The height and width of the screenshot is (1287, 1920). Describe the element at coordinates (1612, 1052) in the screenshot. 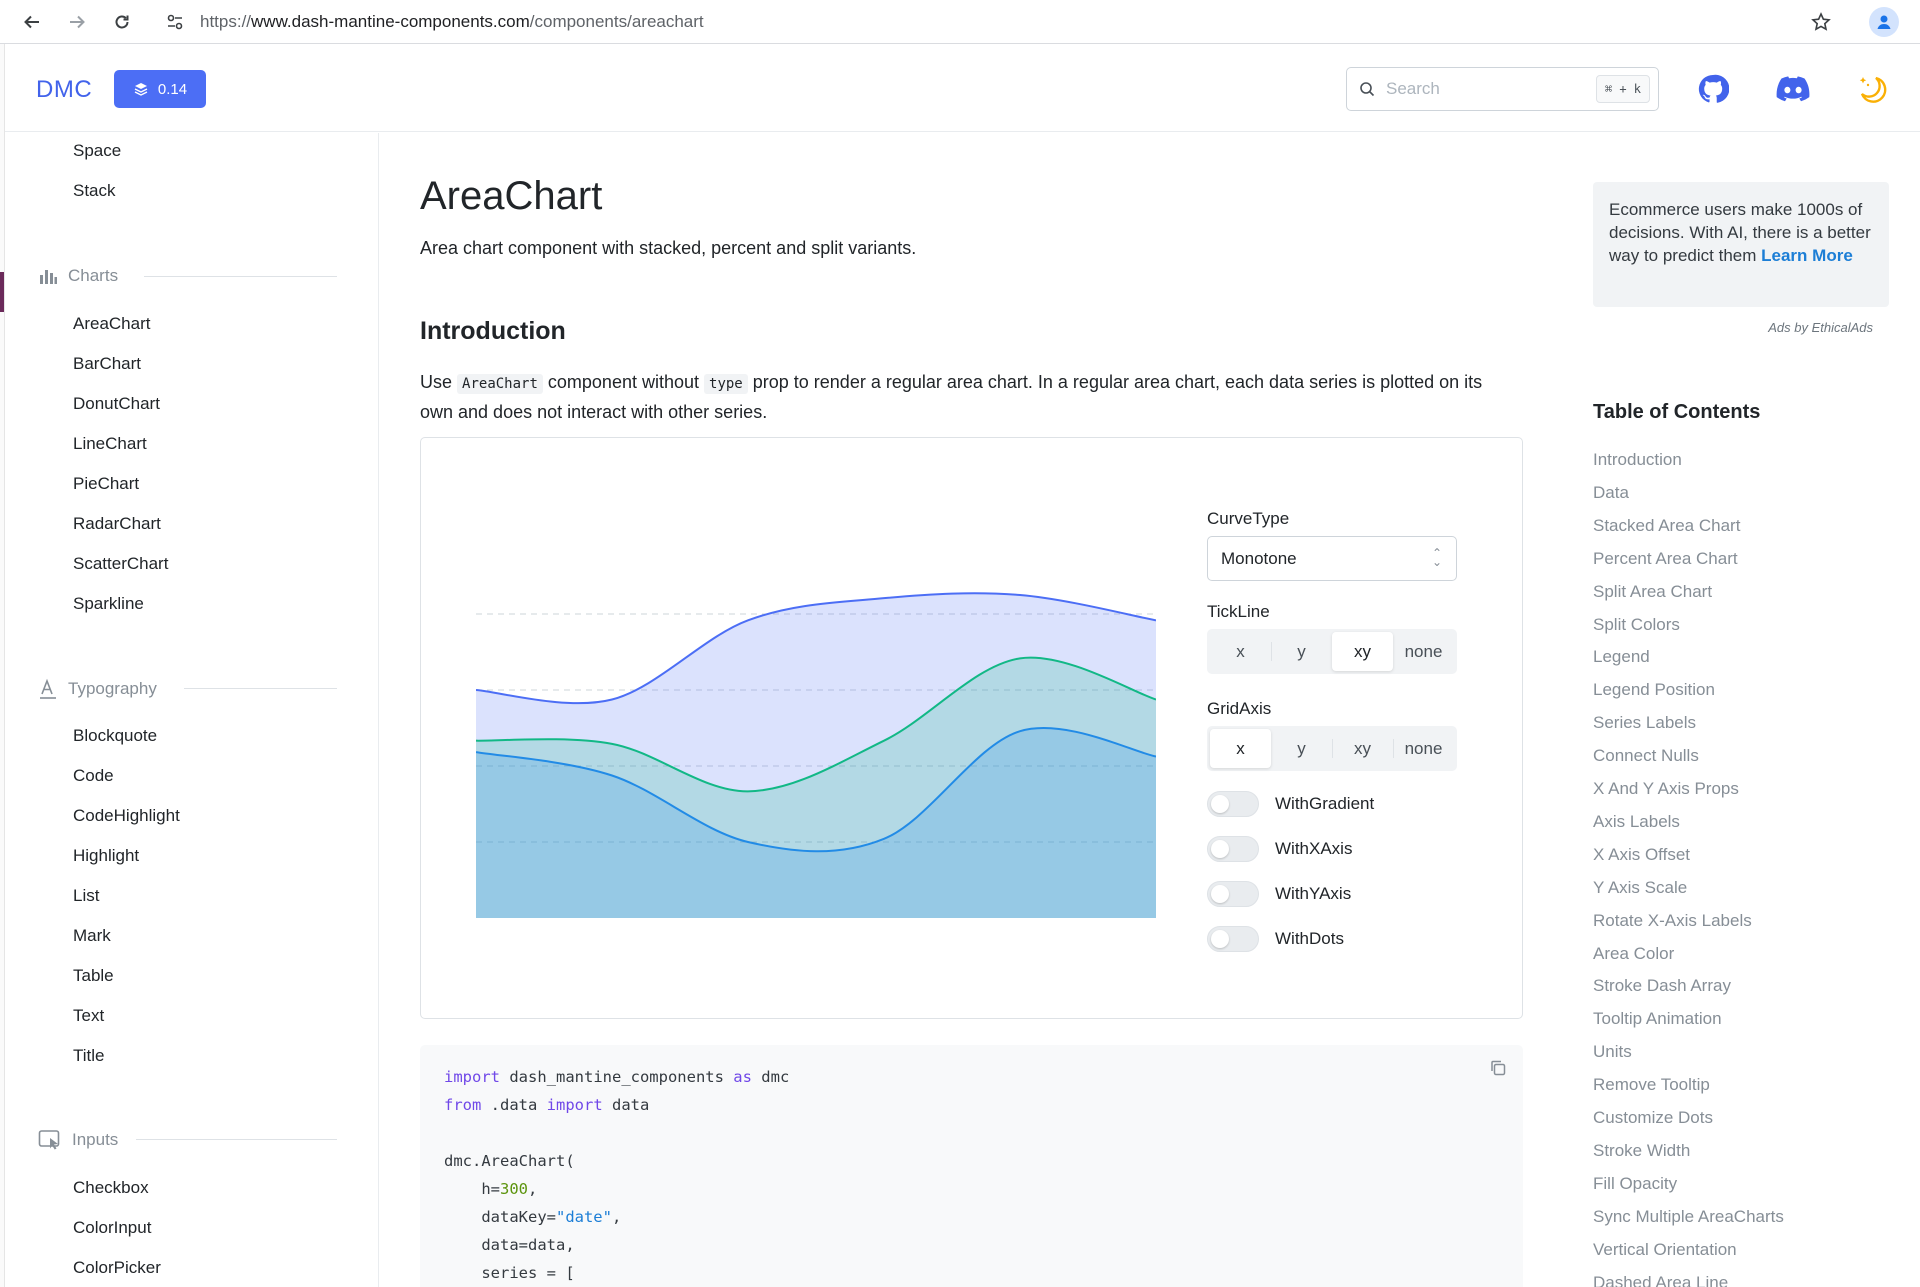

I see `toc-item: Units` at that location.